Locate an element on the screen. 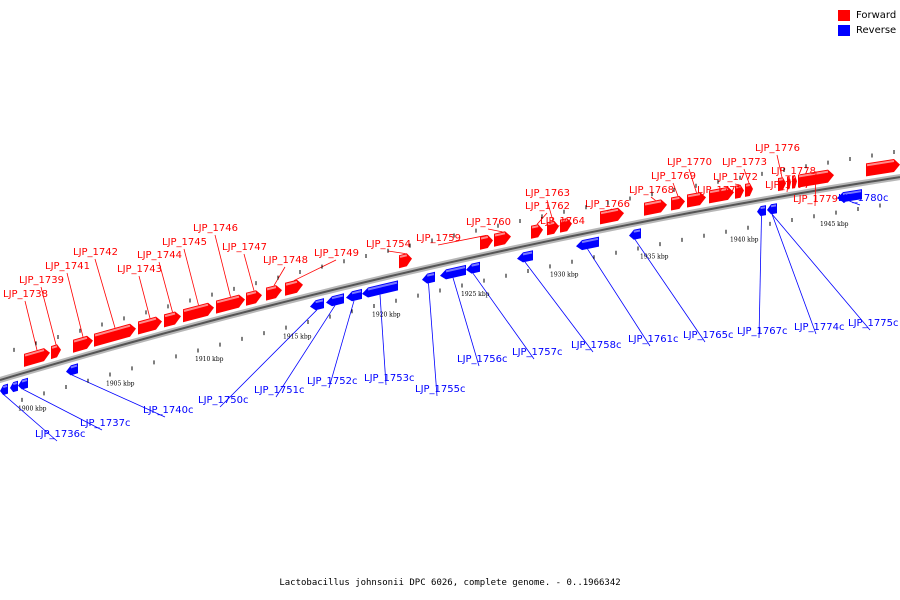 Image resolution: width=900 pixels, height=600 pixels. gene-LJP_1764-highlight is located at coordinates (564, 221).